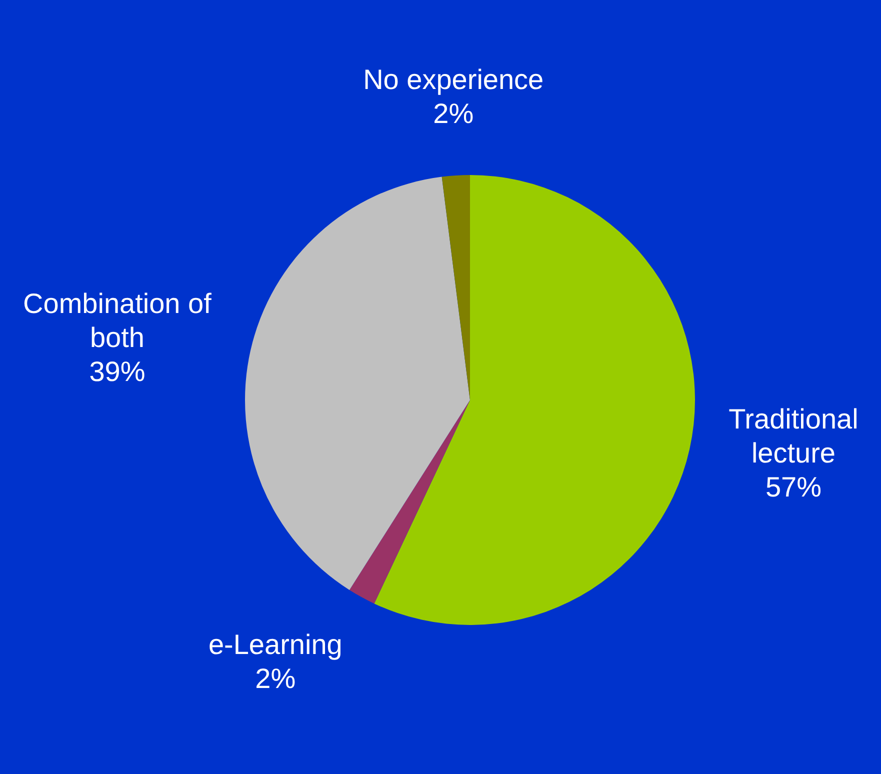 The width and height of the screenshot is (881, 774). I want to click on data-label: 39%, so click(117, 371).